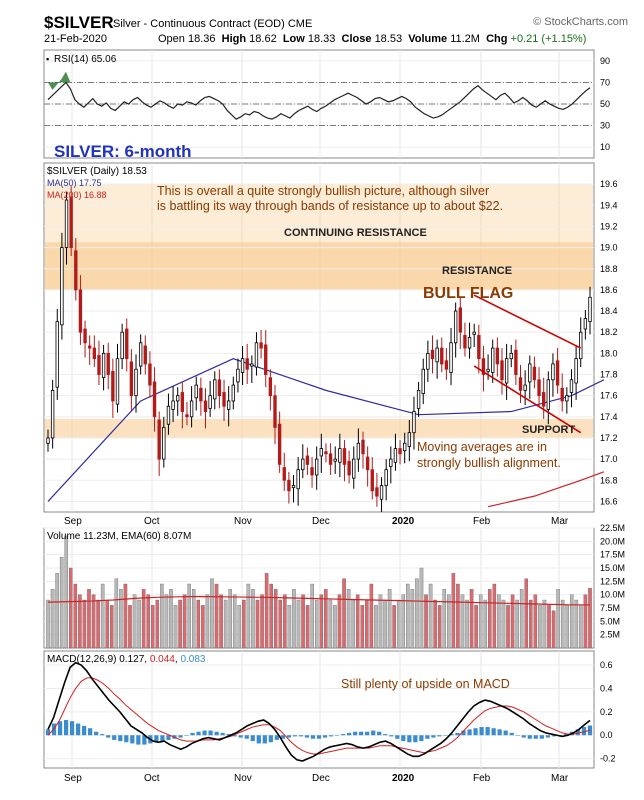 This screenshot has height=800, width=644. Describe the element at coordinates (75, 39) in the screenshot. I see `chart-date: 21-Feb-2020` at that location.